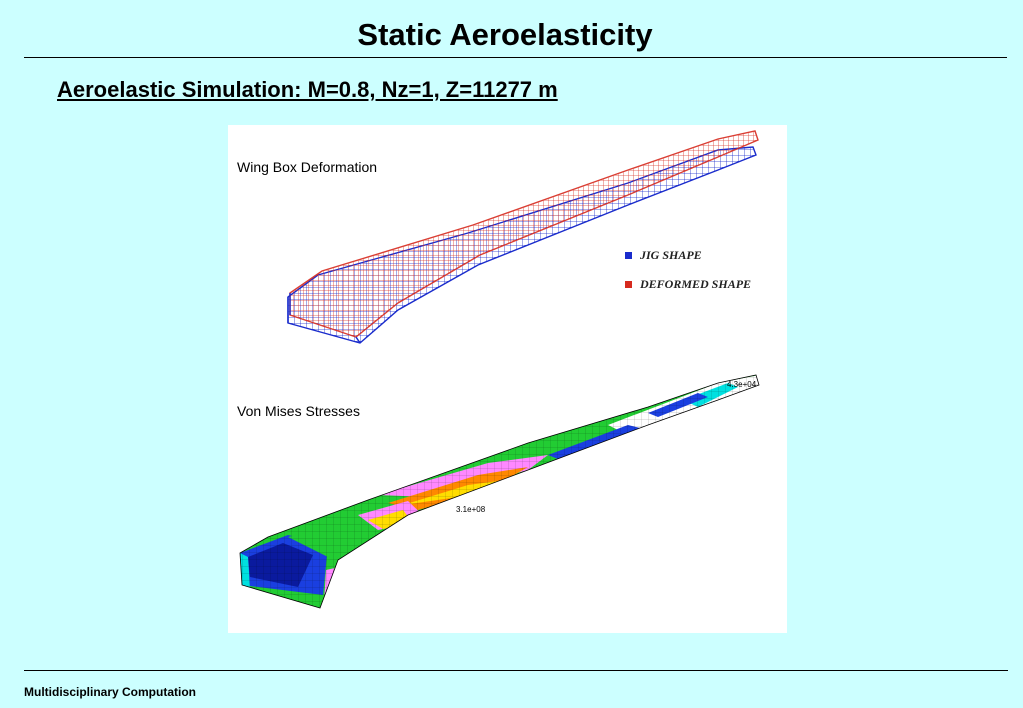 The height and width of the screenshot is (708, 1023). Describe the element at coordinates (523, 237) in the screenshot. I see `wing-box-deformed-shape` at that location.